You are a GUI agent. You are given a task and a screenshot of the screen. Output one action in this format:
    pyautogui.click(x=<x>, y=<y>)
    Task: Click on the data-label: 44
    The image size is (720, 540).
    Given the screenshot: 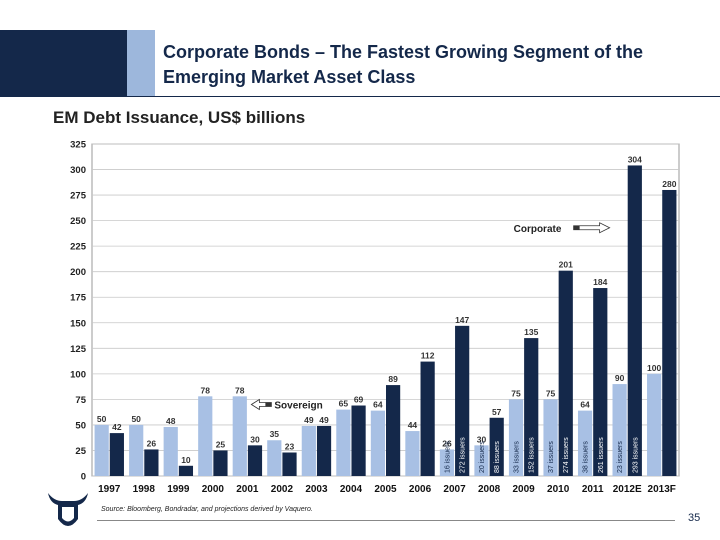 What is the action you would take?
    pyautogui.click(x=413, y=425)
    